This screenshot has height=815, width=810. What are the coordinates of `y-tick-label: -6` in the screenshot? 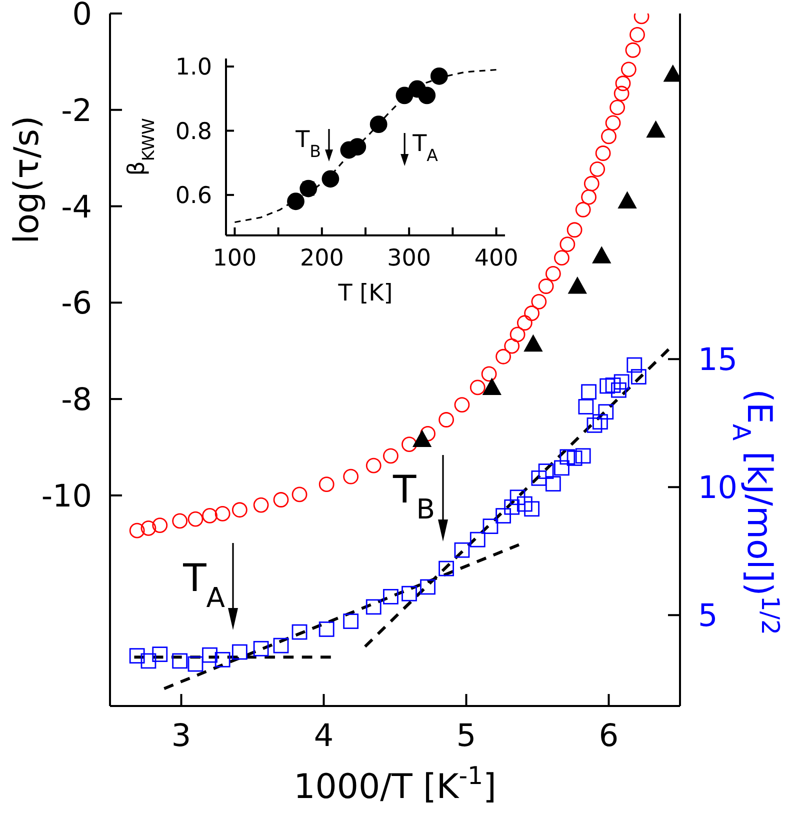 It's located at (76, 304).